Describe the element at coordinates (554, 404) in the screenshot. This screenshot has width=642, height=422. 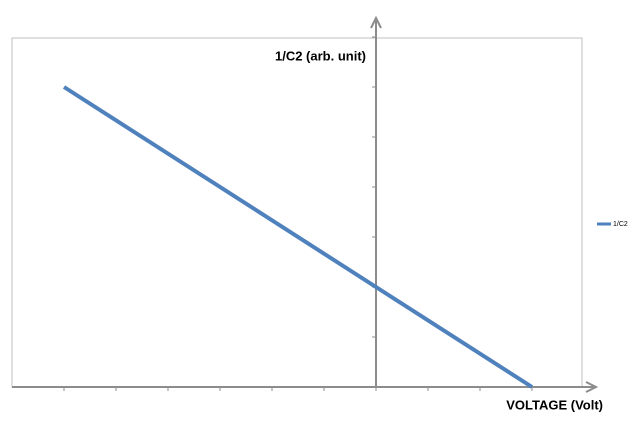
I see `x-axis-title: VOLTAGE (Volt)` at that location.